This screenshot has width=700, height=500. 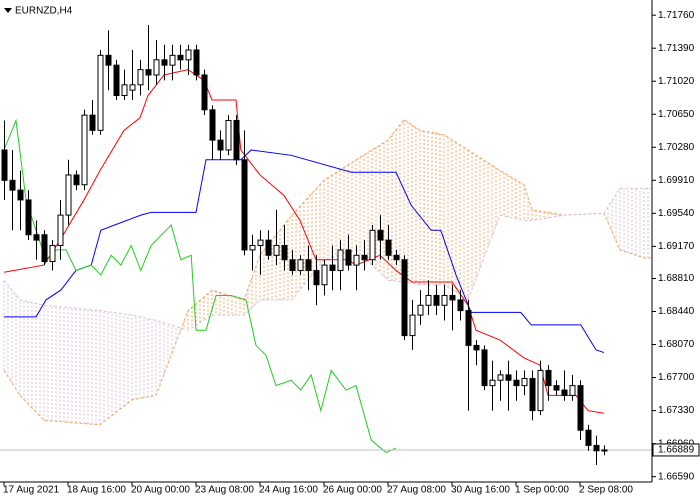 What do you see at coordinates (542, 490) in the screenshot?
I see `x-tick-label: 1 Sep 00:00` at bounding box center [542, 490].